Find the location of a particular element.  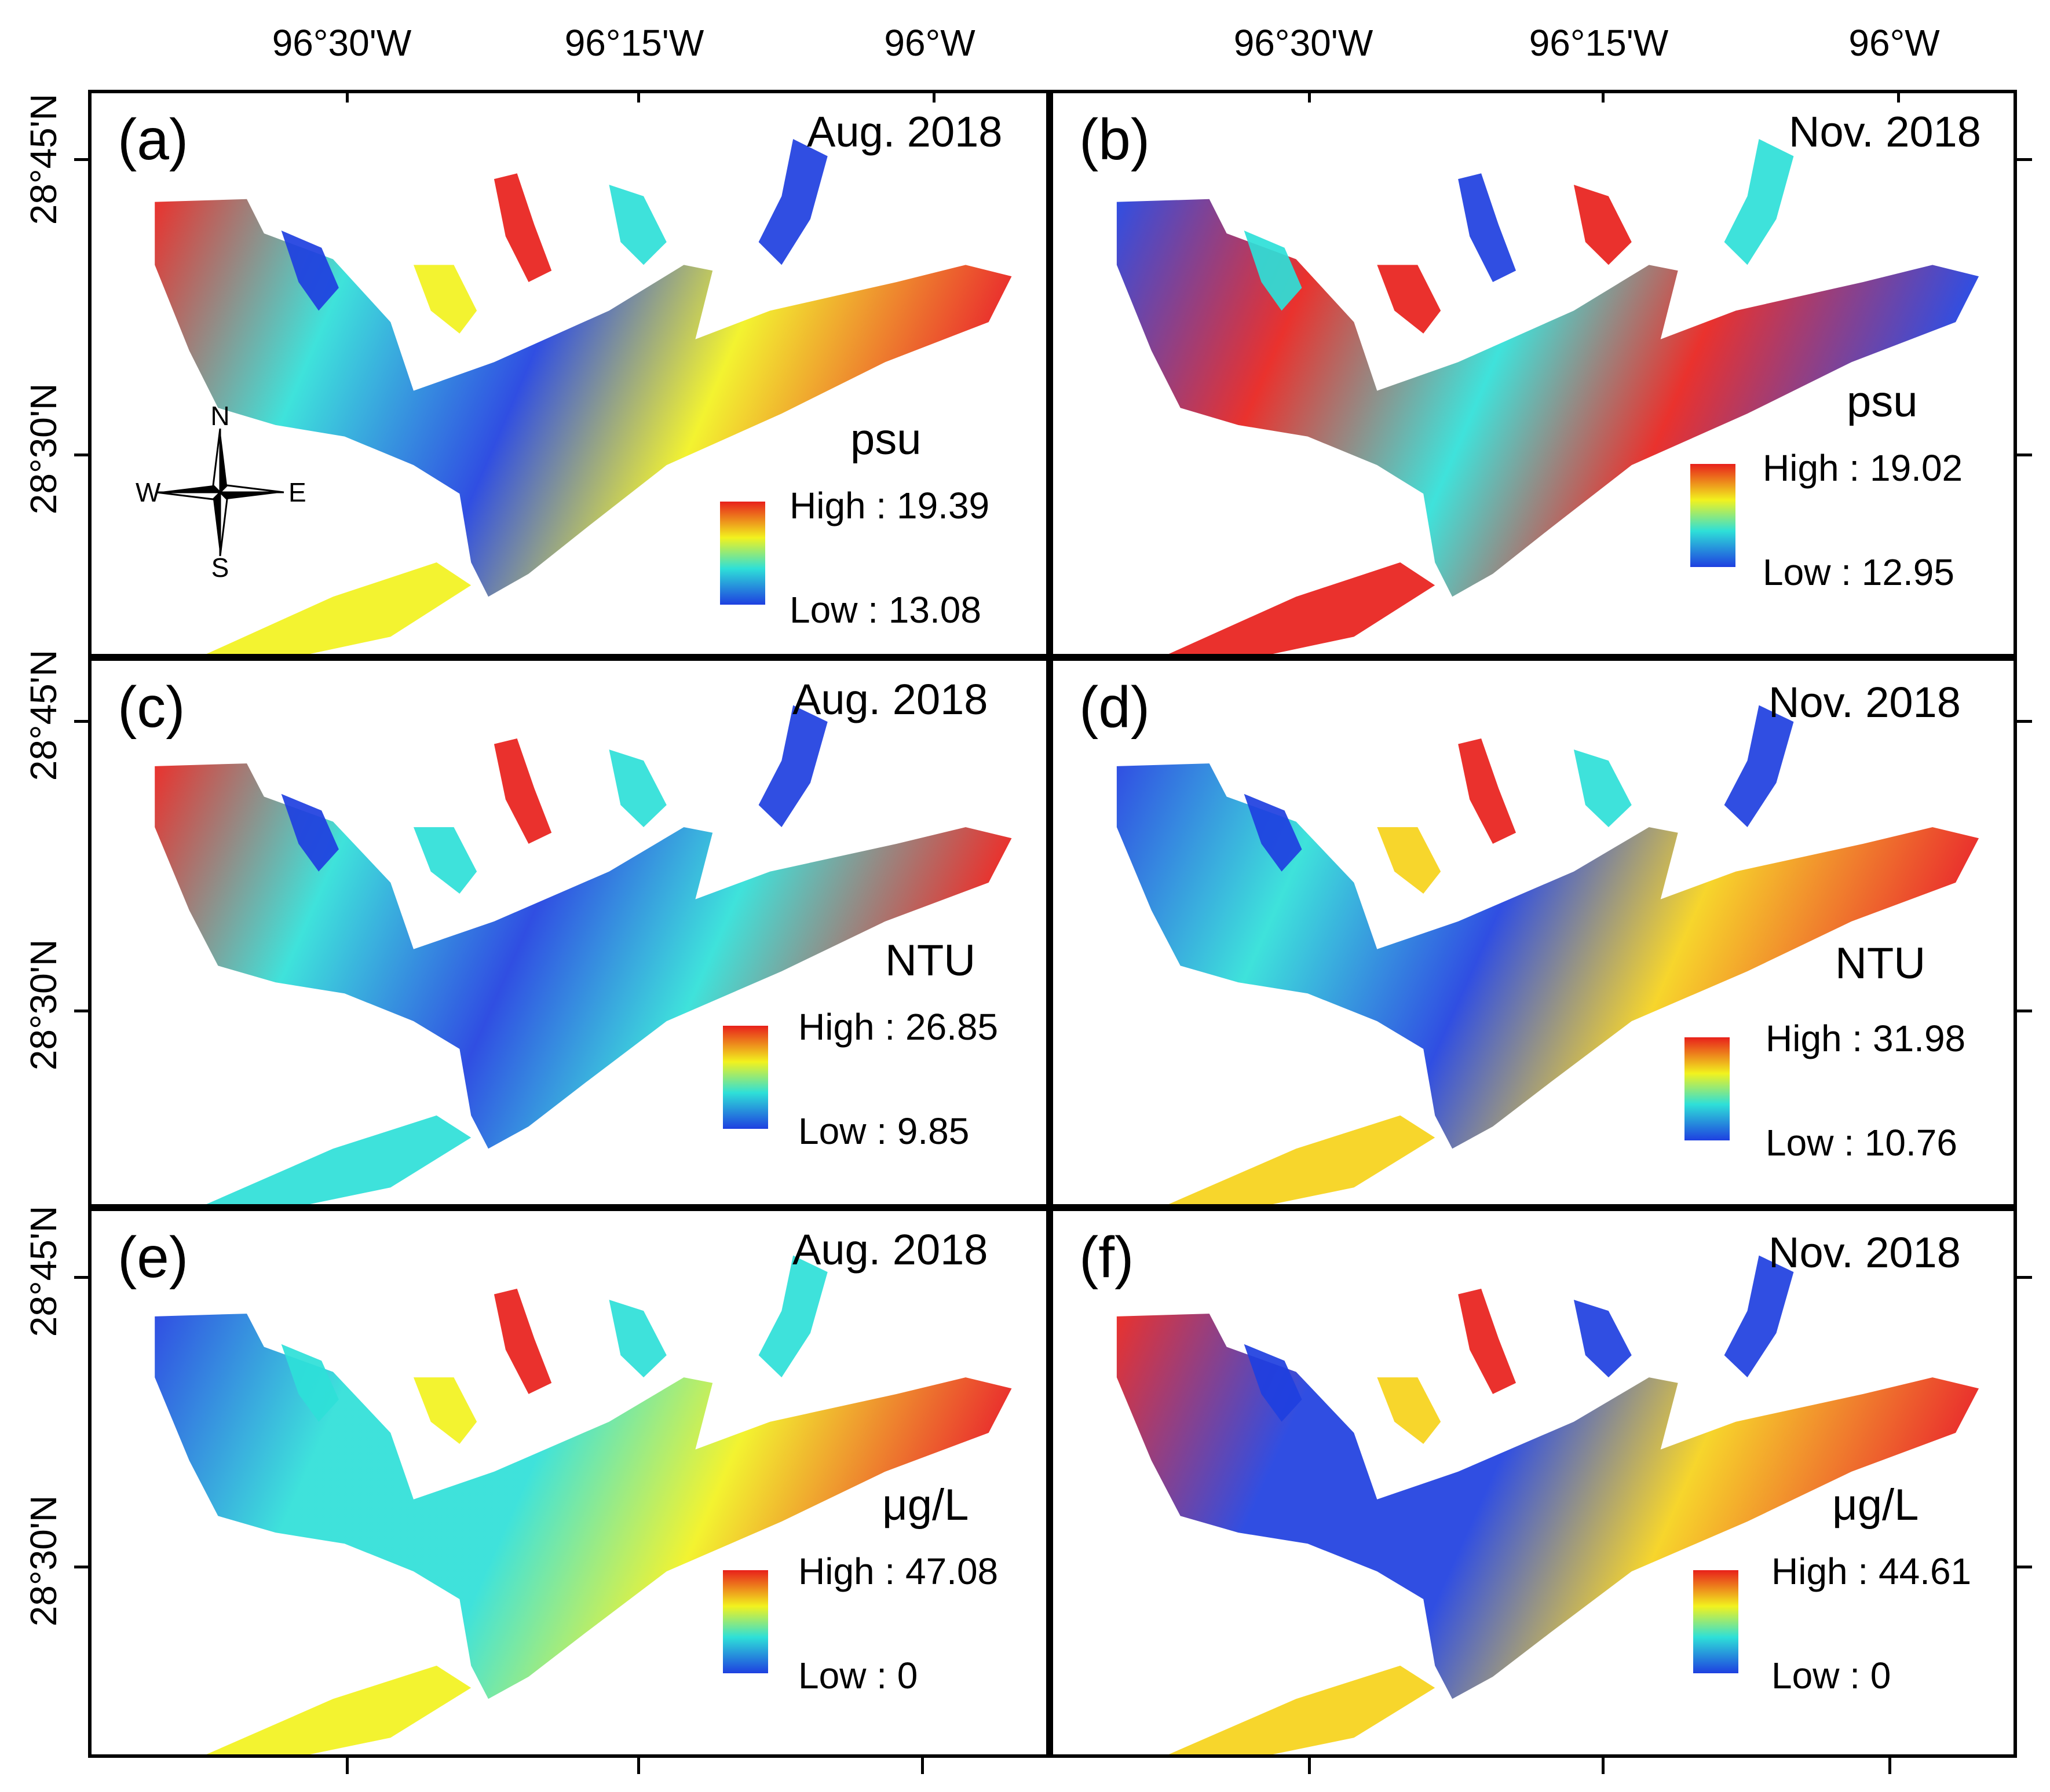

panel-label: (a) is located at coordinates (154, 139).